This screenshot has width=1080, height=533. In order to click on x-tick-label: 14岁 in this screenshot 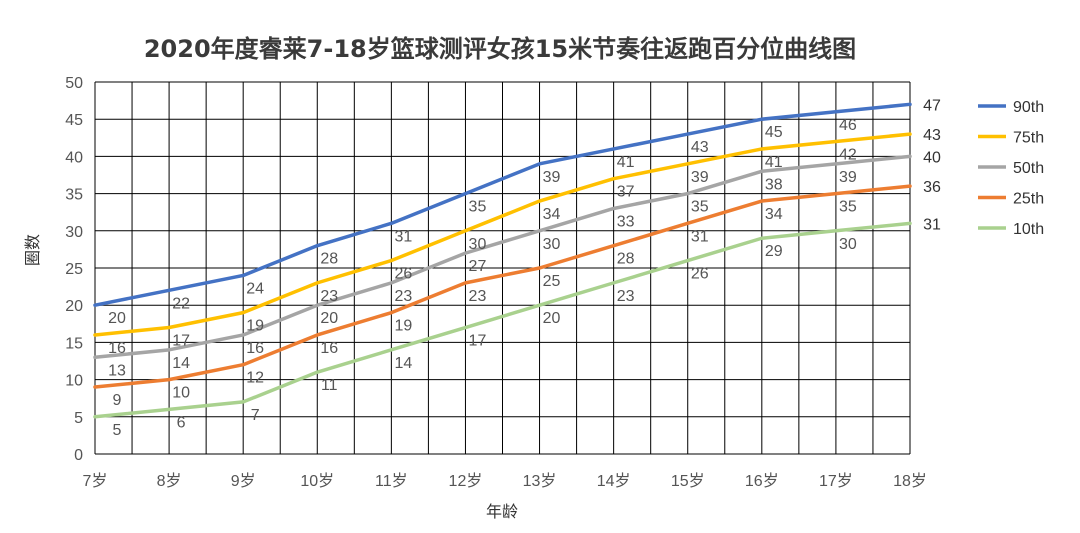, I will do `click(614, 481)`.